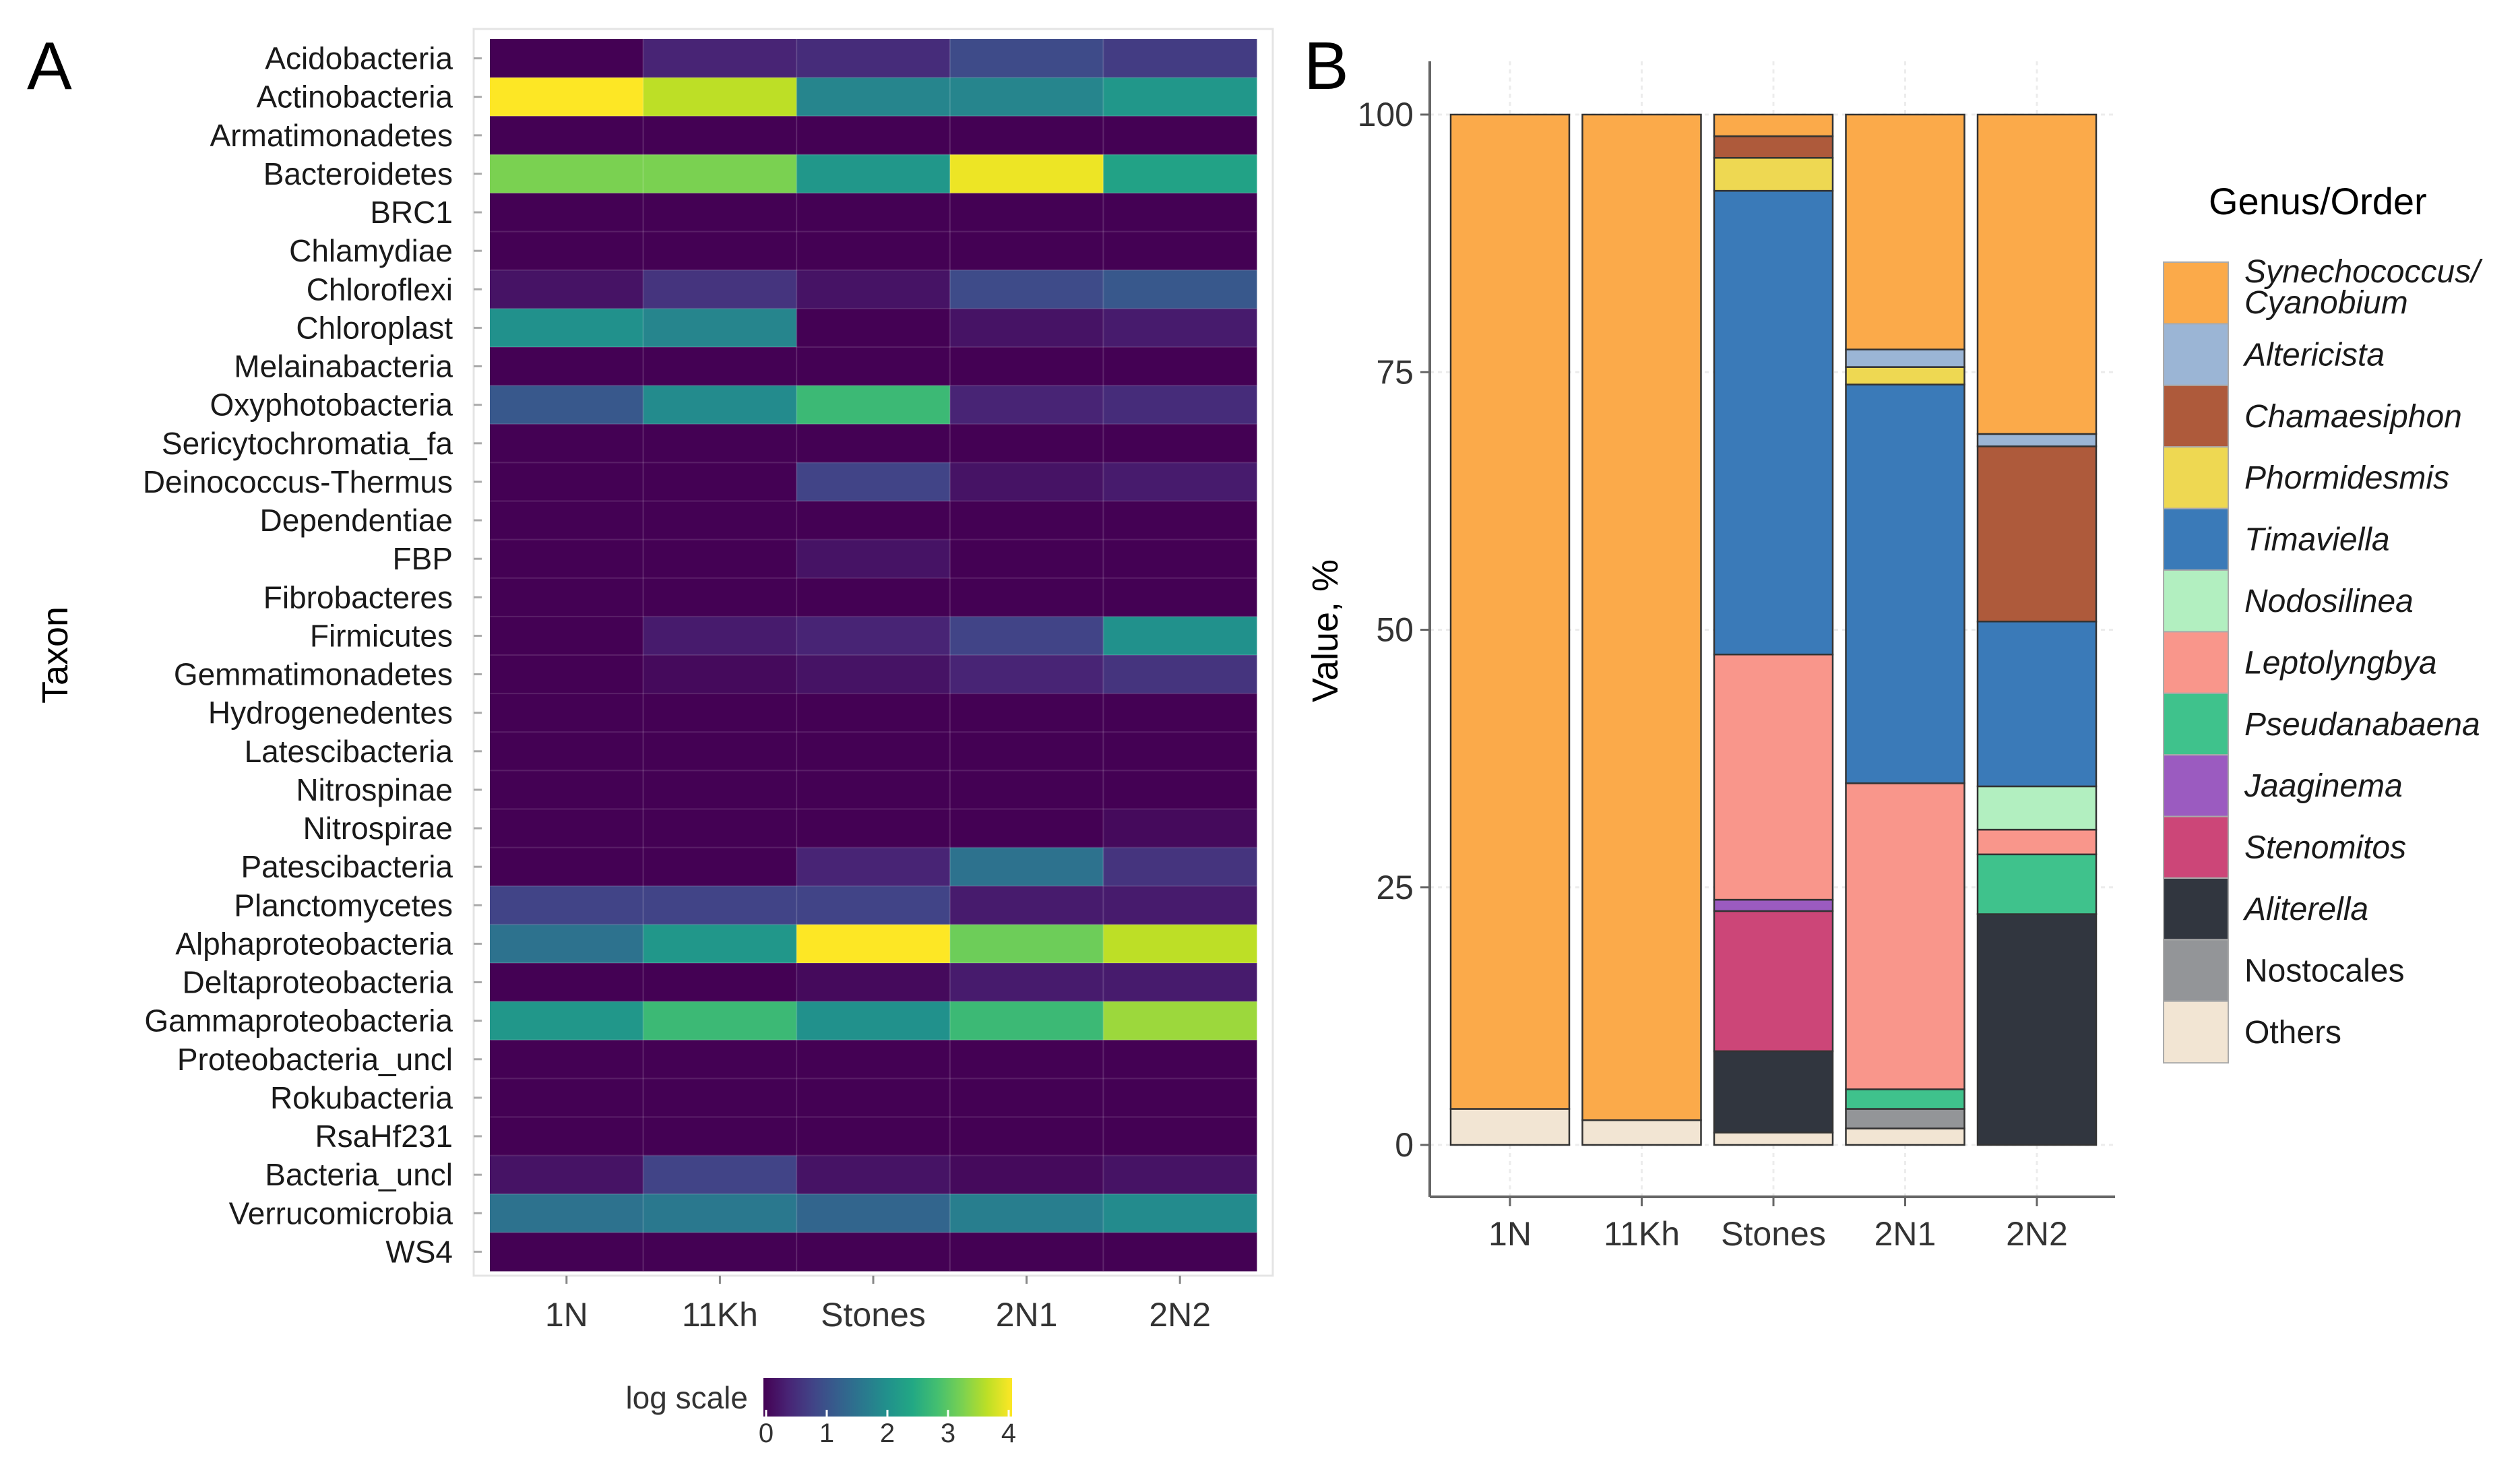 Image resolution: width=2520 pixels, height=1461 pixels. Describe the element at coordinates (380, 289) in the screenshot. I see `heatmap-y-tick-label: Chloroflexi` at that location.